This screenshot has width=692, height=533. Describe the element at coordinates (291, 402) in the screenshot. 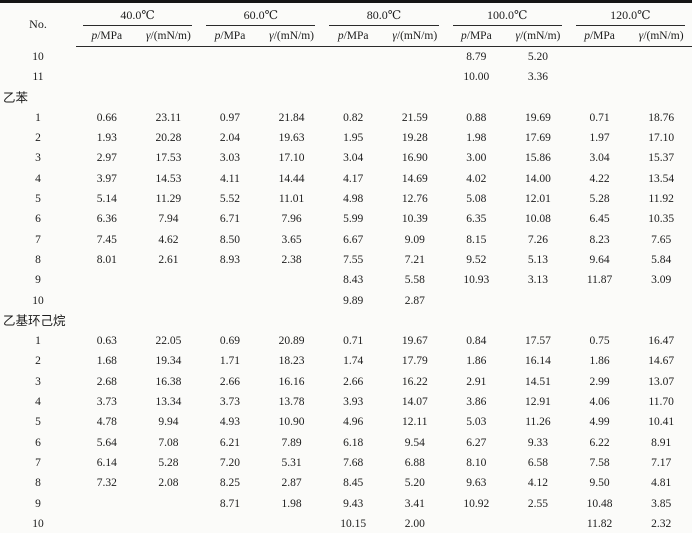

I see `cell-gamma: 13.78` at that location.